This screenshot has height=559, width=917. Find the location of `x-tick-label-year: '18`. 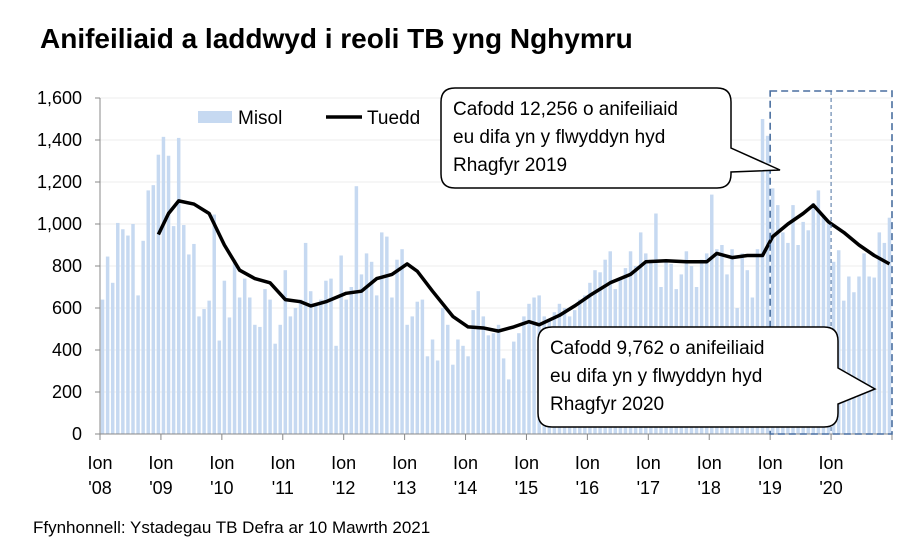

x-tick-label-year: '18 is located at coordinates (708, 488).